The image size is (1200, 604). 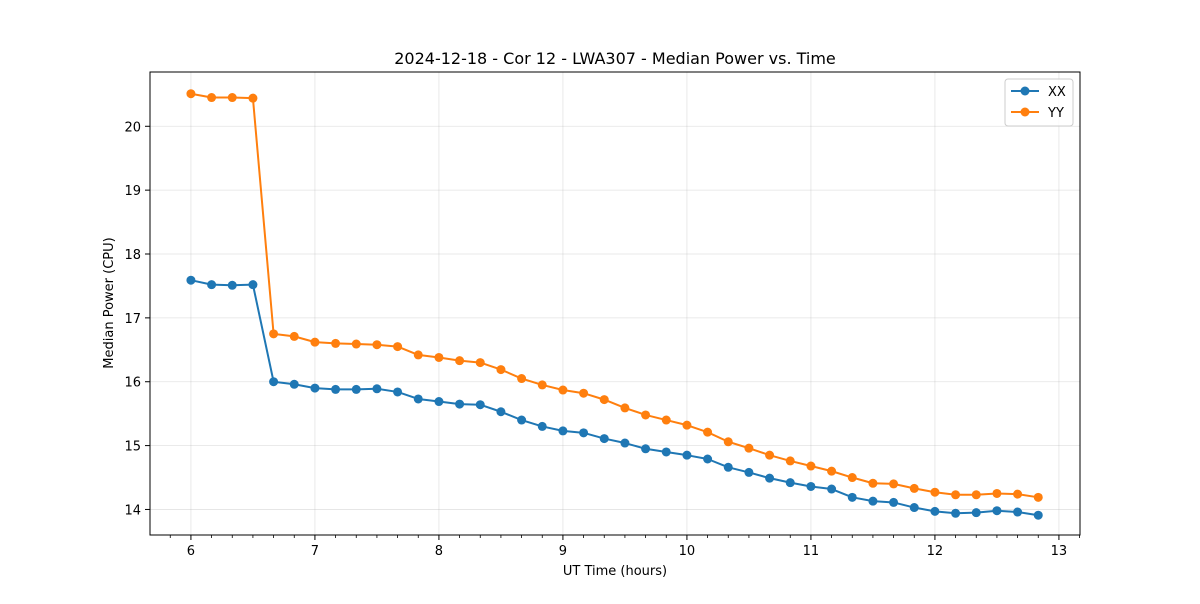 What do you see at coordinates (935, 551) in the screenshot?
I see `x-tick-label: 12` at bounding box center [935, 551].